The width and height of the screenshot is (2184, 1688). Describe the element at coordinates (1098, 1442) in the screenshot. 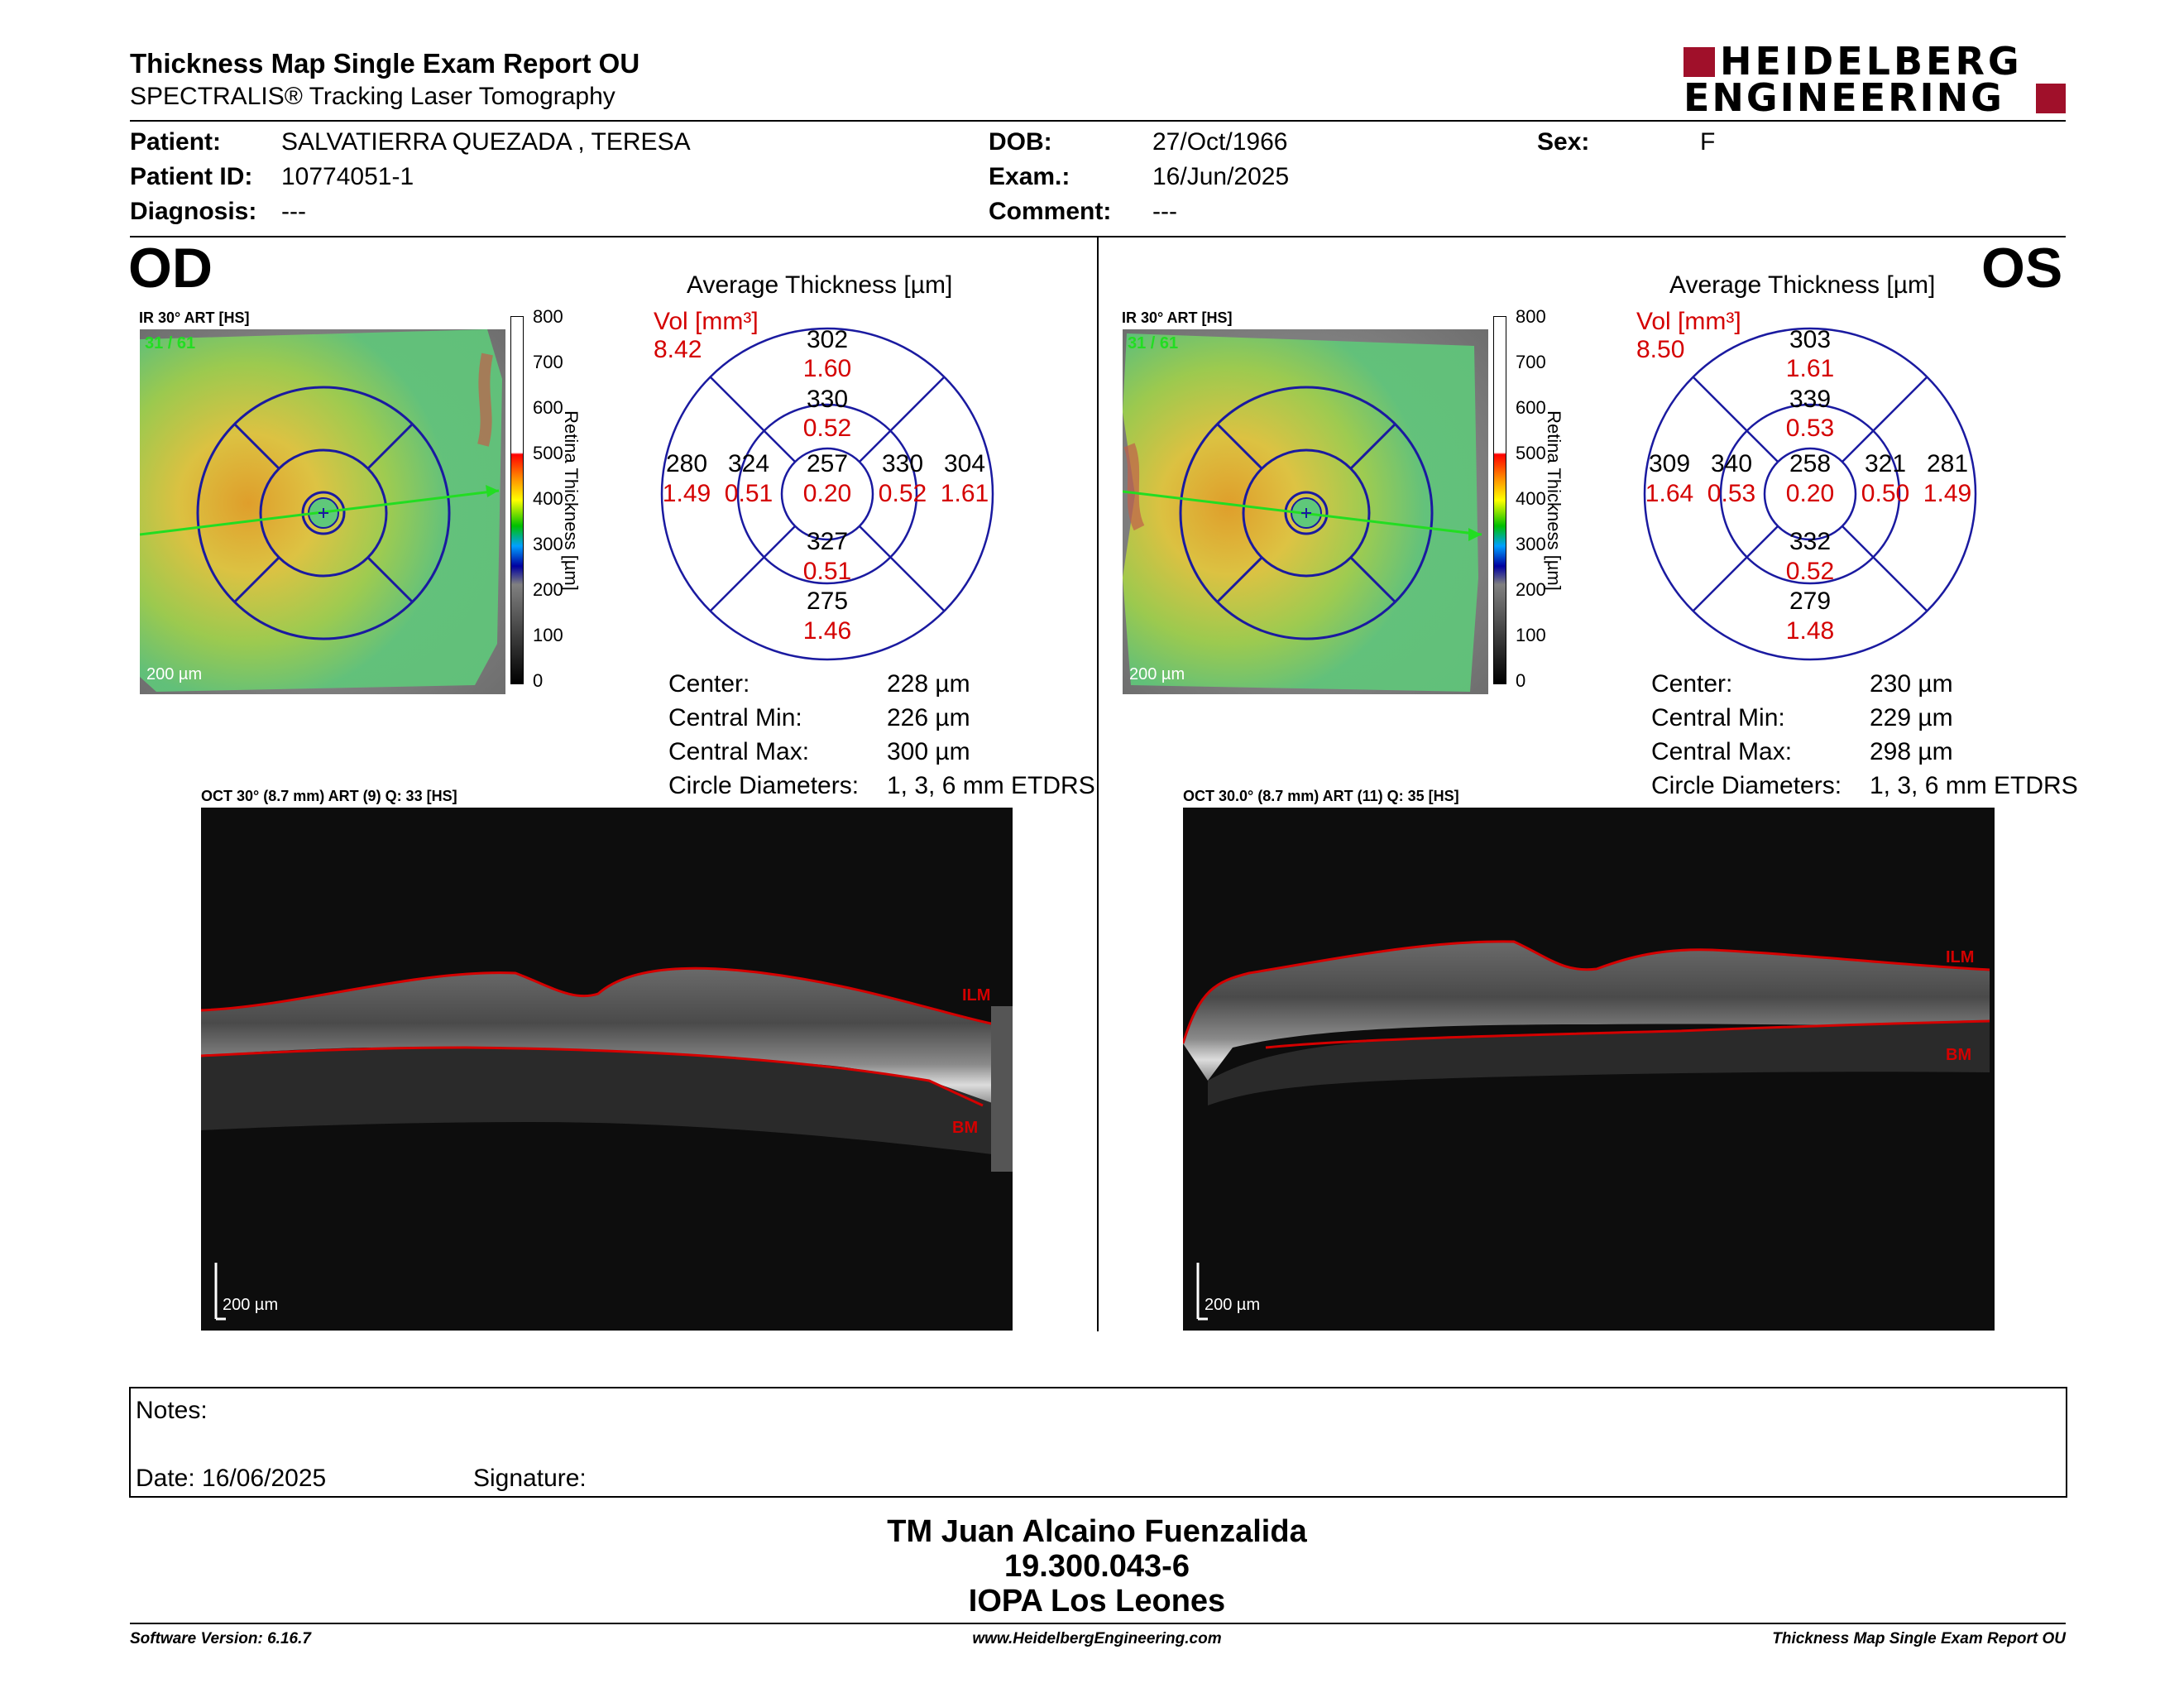

I see `notes-box: Notes: Date: 16/06/2025 Signature:` at that location.